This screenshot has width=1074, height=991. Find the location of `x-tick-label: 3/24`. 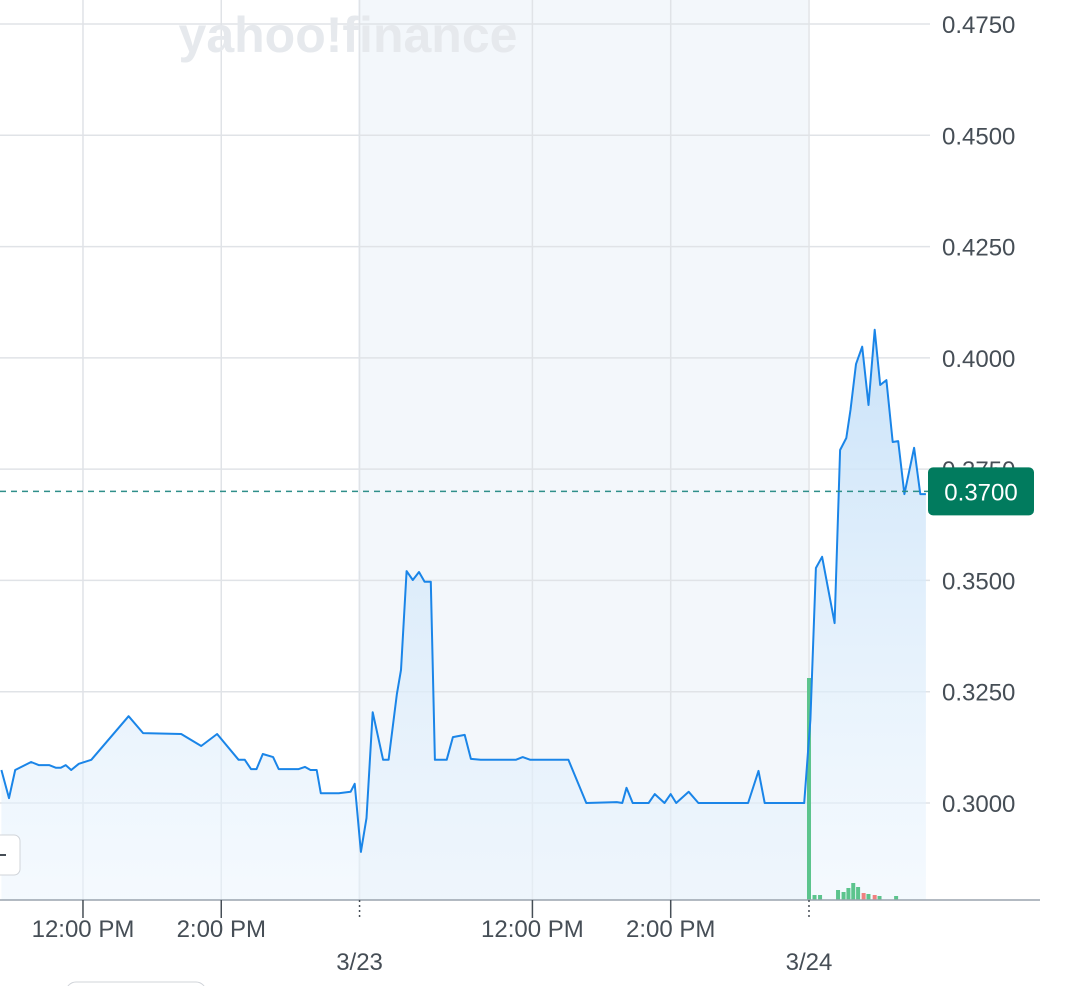

x-tick-label: 3/24 is located at coordinates (809, 962).